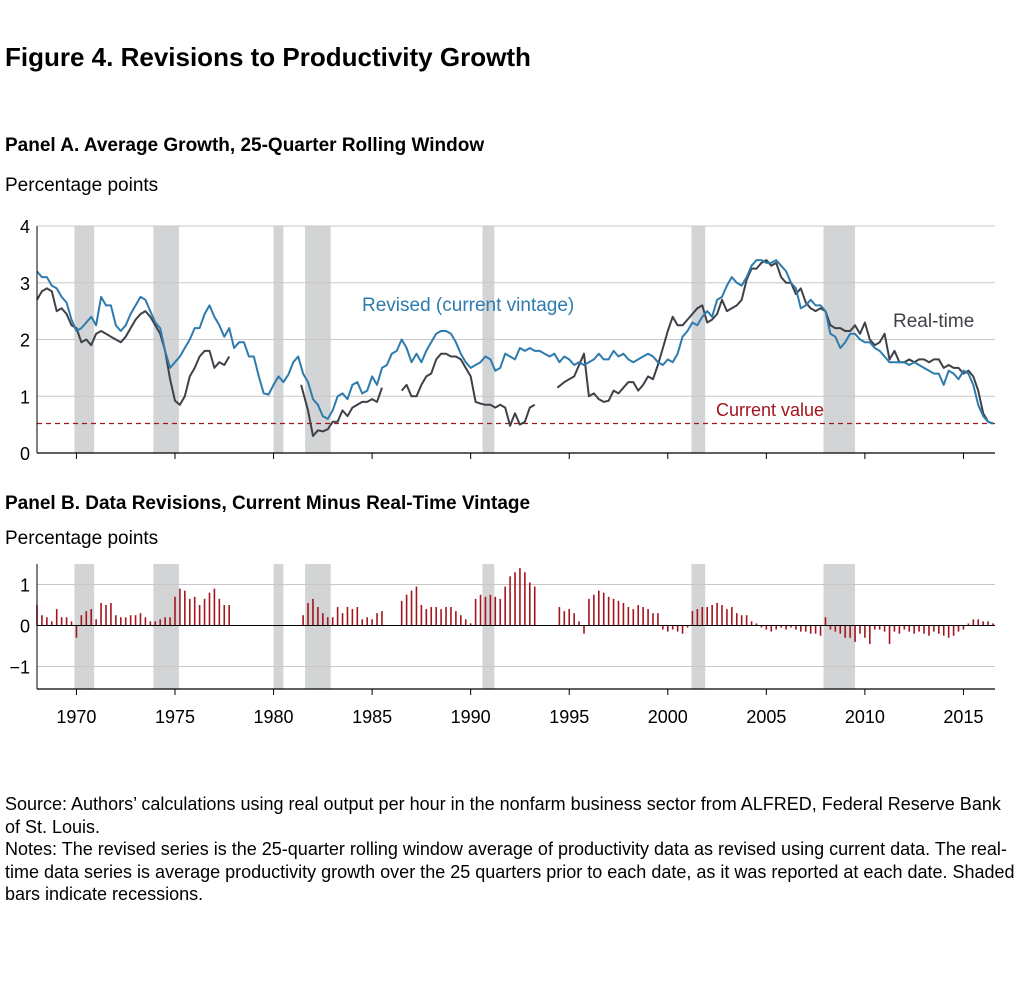 The height and width of the screenshot is (995, 1024). I want to click on panel-b-ytick-label: 1, so click(25, 585).